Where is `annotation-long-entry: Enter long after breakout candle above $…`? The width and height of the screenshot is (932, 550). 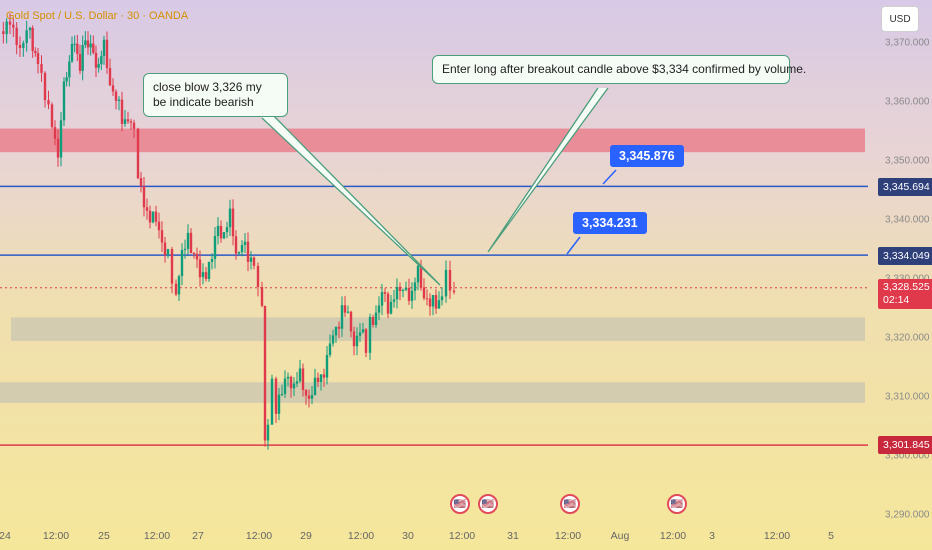 annotation-long-entry: Enter long after breakout candle above $… is located at coordinates (619, 69).